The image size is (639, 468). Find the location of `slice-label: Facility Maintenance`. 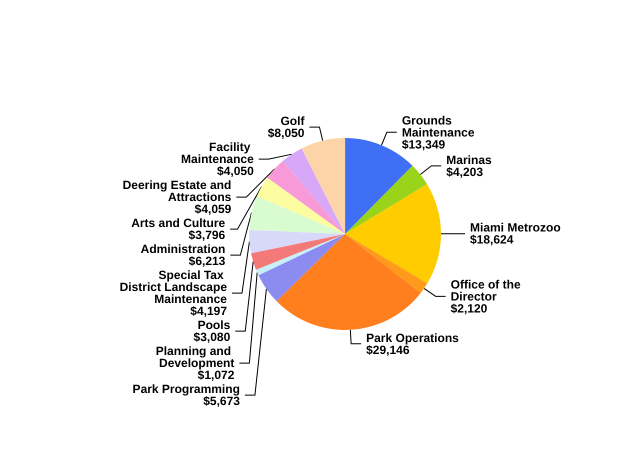

slice-label: Facility Maintenance is located at coordinates (217, 153).